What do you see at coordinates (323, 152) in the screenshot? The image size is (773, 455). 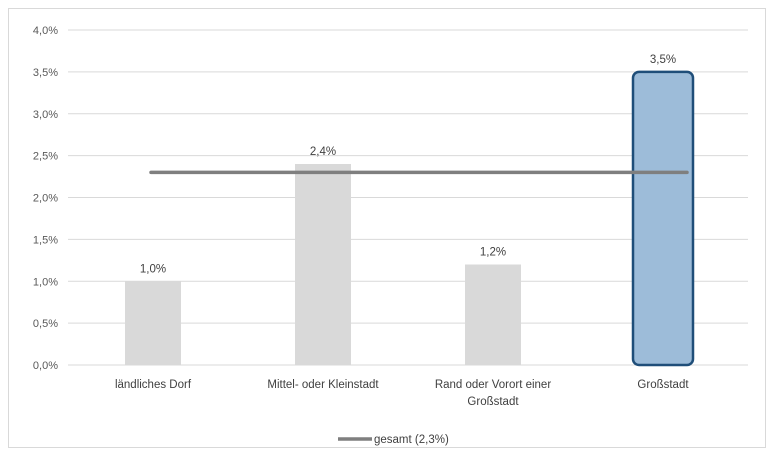 I see `data-label: 2,4%` at bounding box center [323, 152].